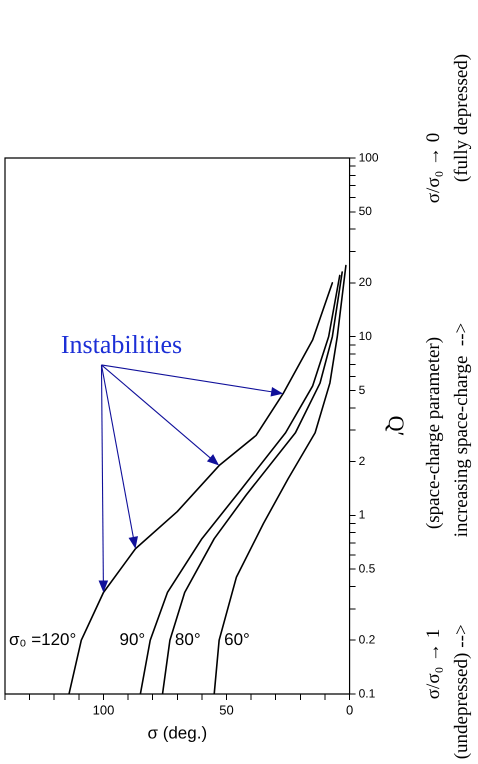 This screenshot has width=478, height=764. Describe the element at coordinates (237, 639) in the screenshot. I see `series-label: 60°` at that location.